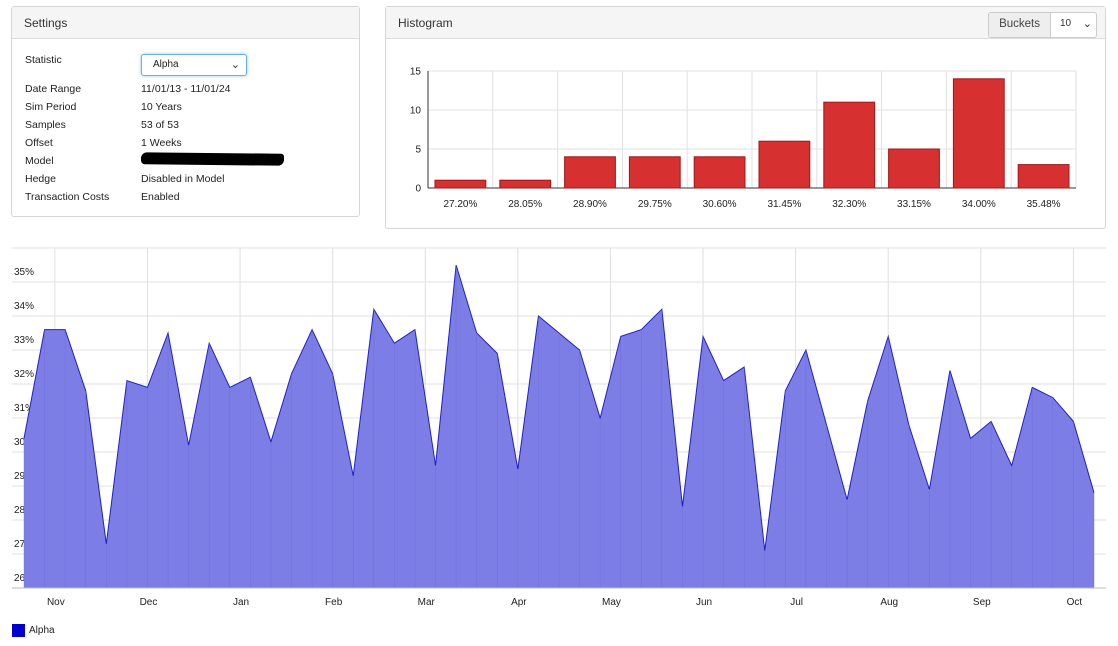 The image size is (1118, 646). I want to click on area-y-tick: 32%, so click(24, 374).